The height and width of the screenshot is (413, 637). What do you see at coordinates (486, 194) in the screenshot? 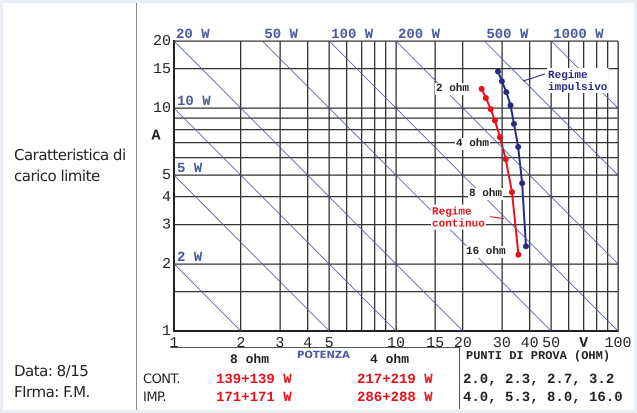
I see `annotation: 8 ohm` at bounding box center [486, 194].